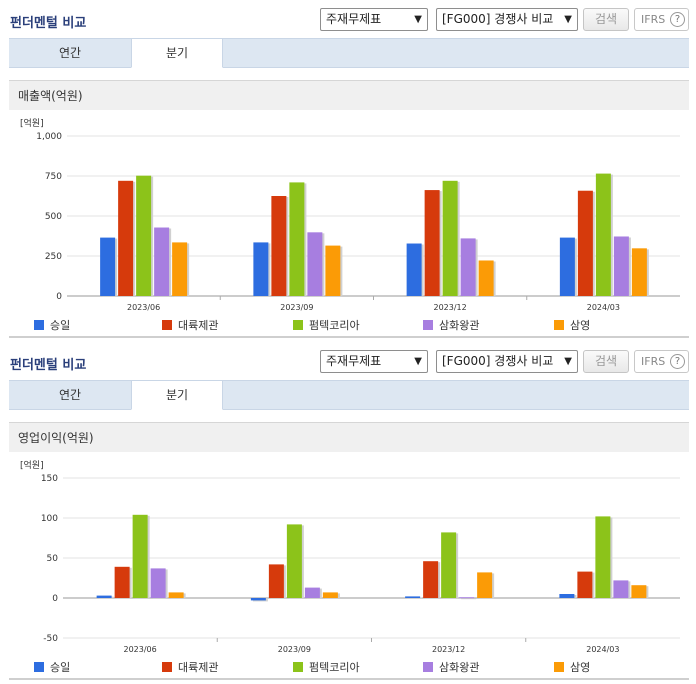  I want to click on x-tick-label: 2023/06, so click(140, 649).